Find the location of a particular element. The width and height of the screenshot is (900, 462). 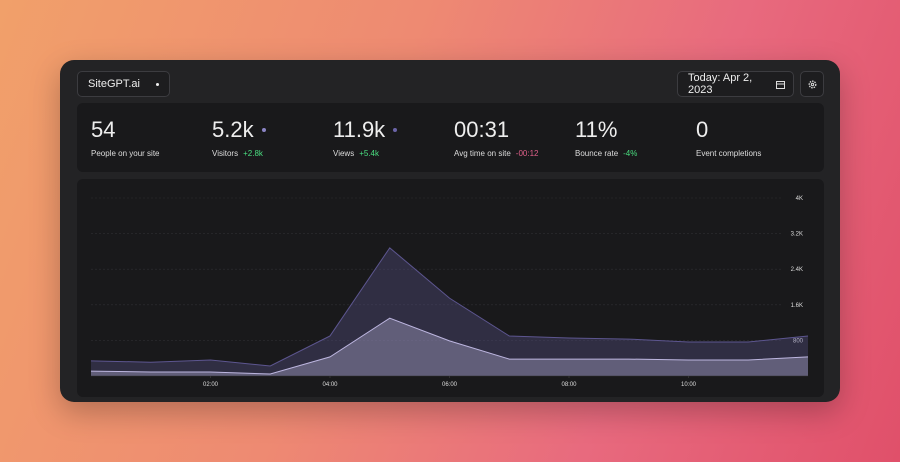

y-tick-label: 4K is located at coordinates (799, 199).